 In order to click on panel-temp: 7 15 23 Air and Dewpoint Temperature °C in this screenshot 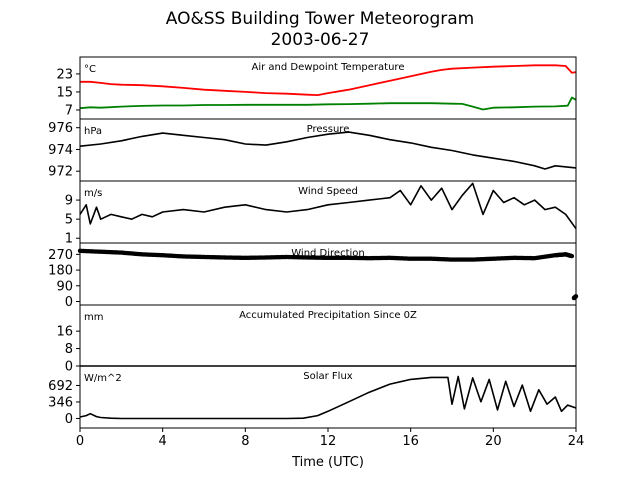, I will do `click(316, 88)`.